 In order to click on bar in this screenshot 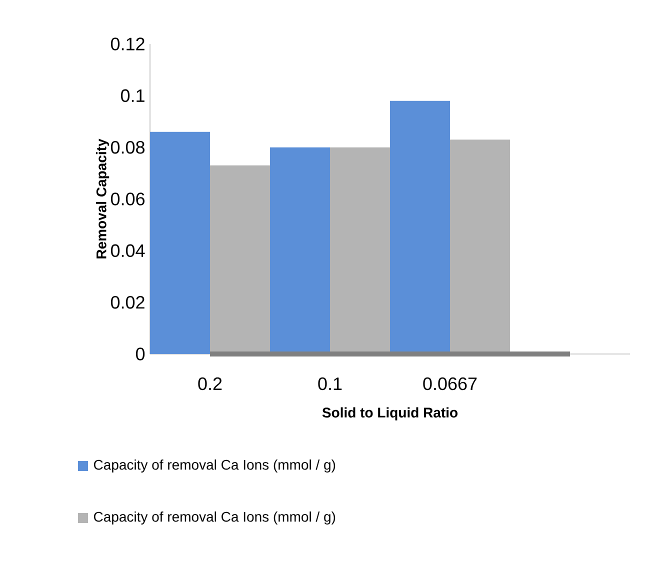, I will do `click(180, 243)`.